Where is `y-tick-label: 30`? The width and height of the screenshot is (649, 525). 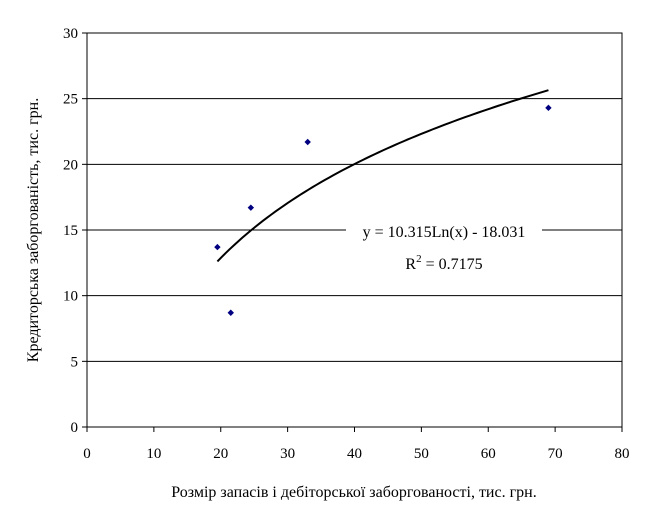 y-tick-label: 30 is located at coordinates (70, 34).